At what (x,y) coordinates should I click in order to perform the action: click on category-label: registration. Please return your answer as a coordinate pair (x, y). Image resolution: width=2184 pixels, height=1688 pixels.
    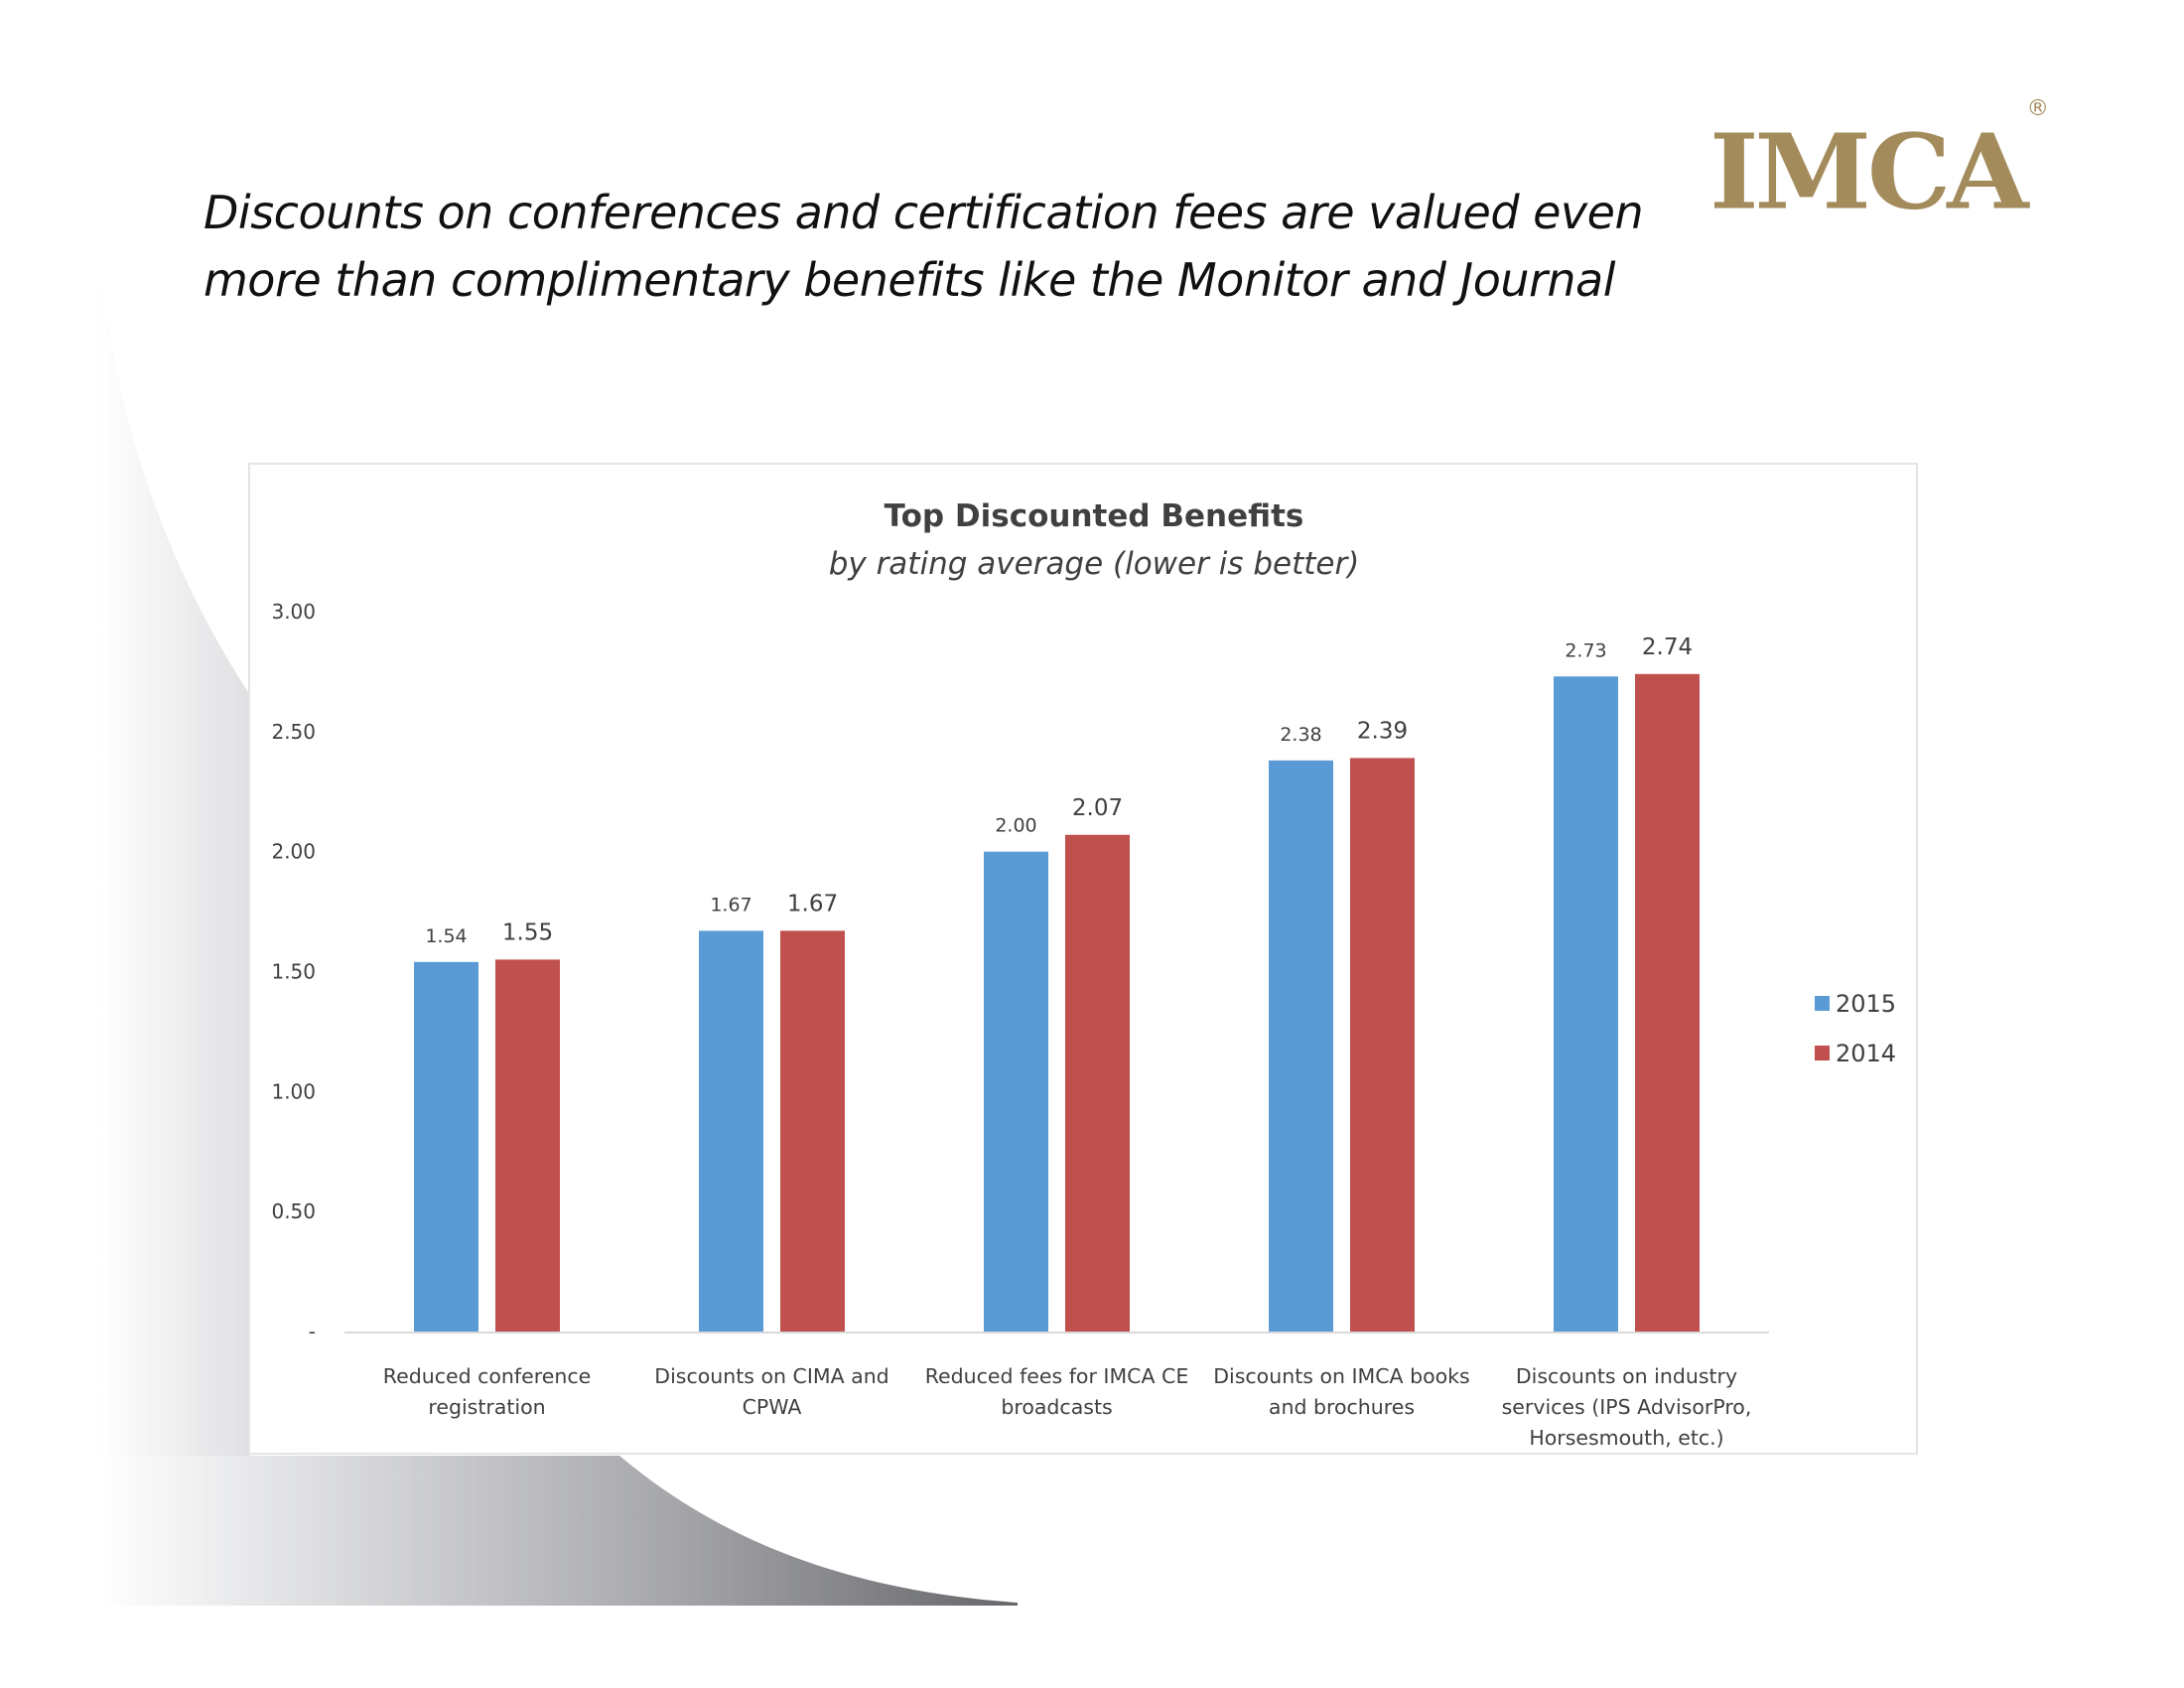
    Looking at the image, I should click on (486, 1407).